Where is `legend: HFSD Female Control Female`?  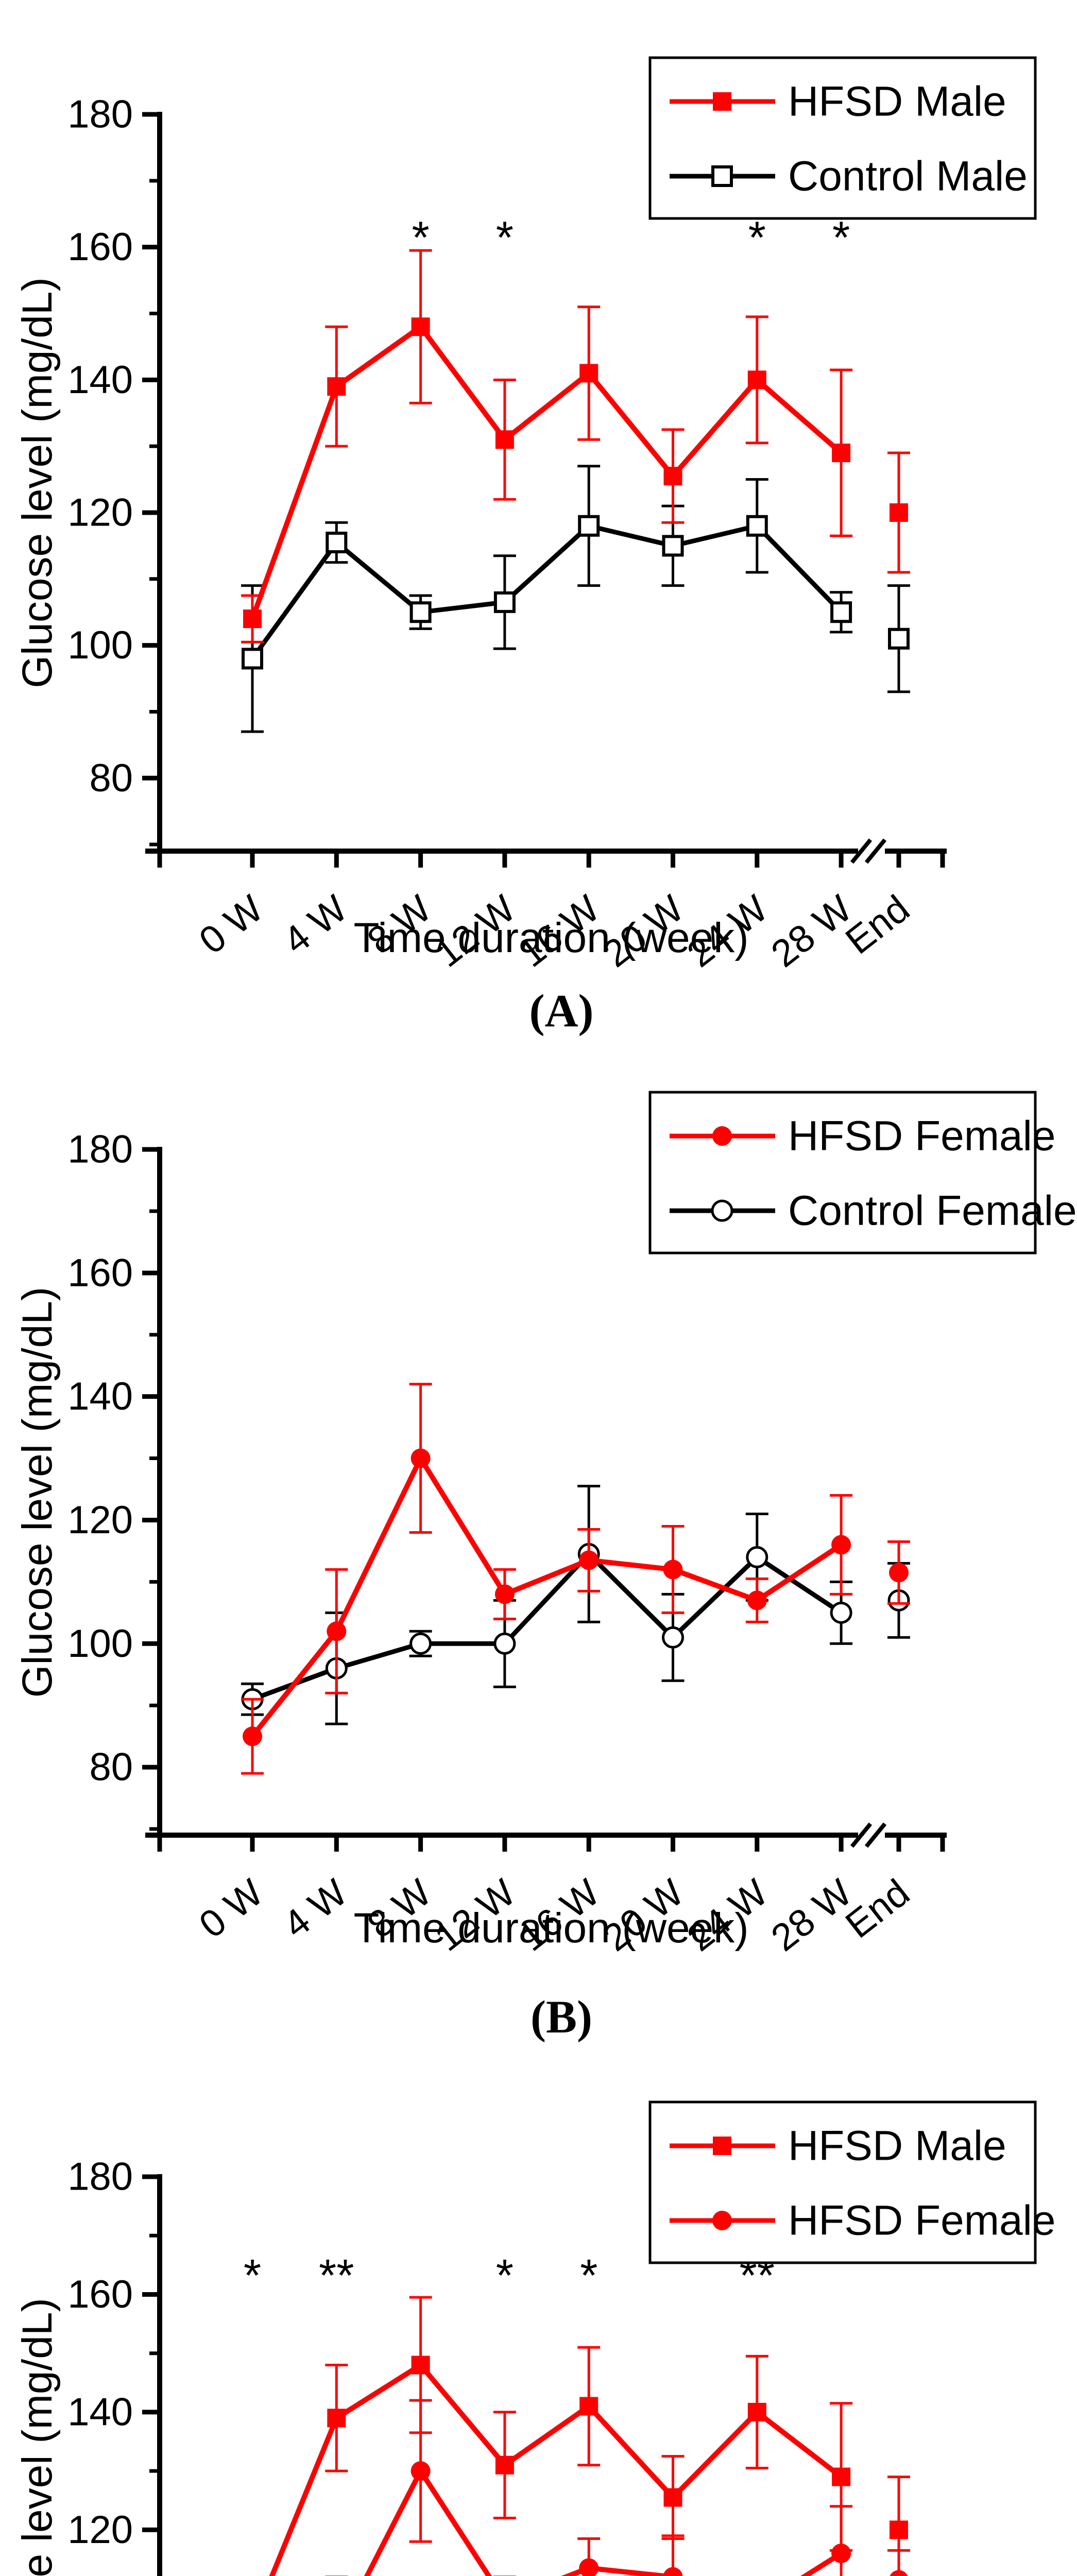 legend: HFSD Female Control Female is located at coordinates (862, 1173).